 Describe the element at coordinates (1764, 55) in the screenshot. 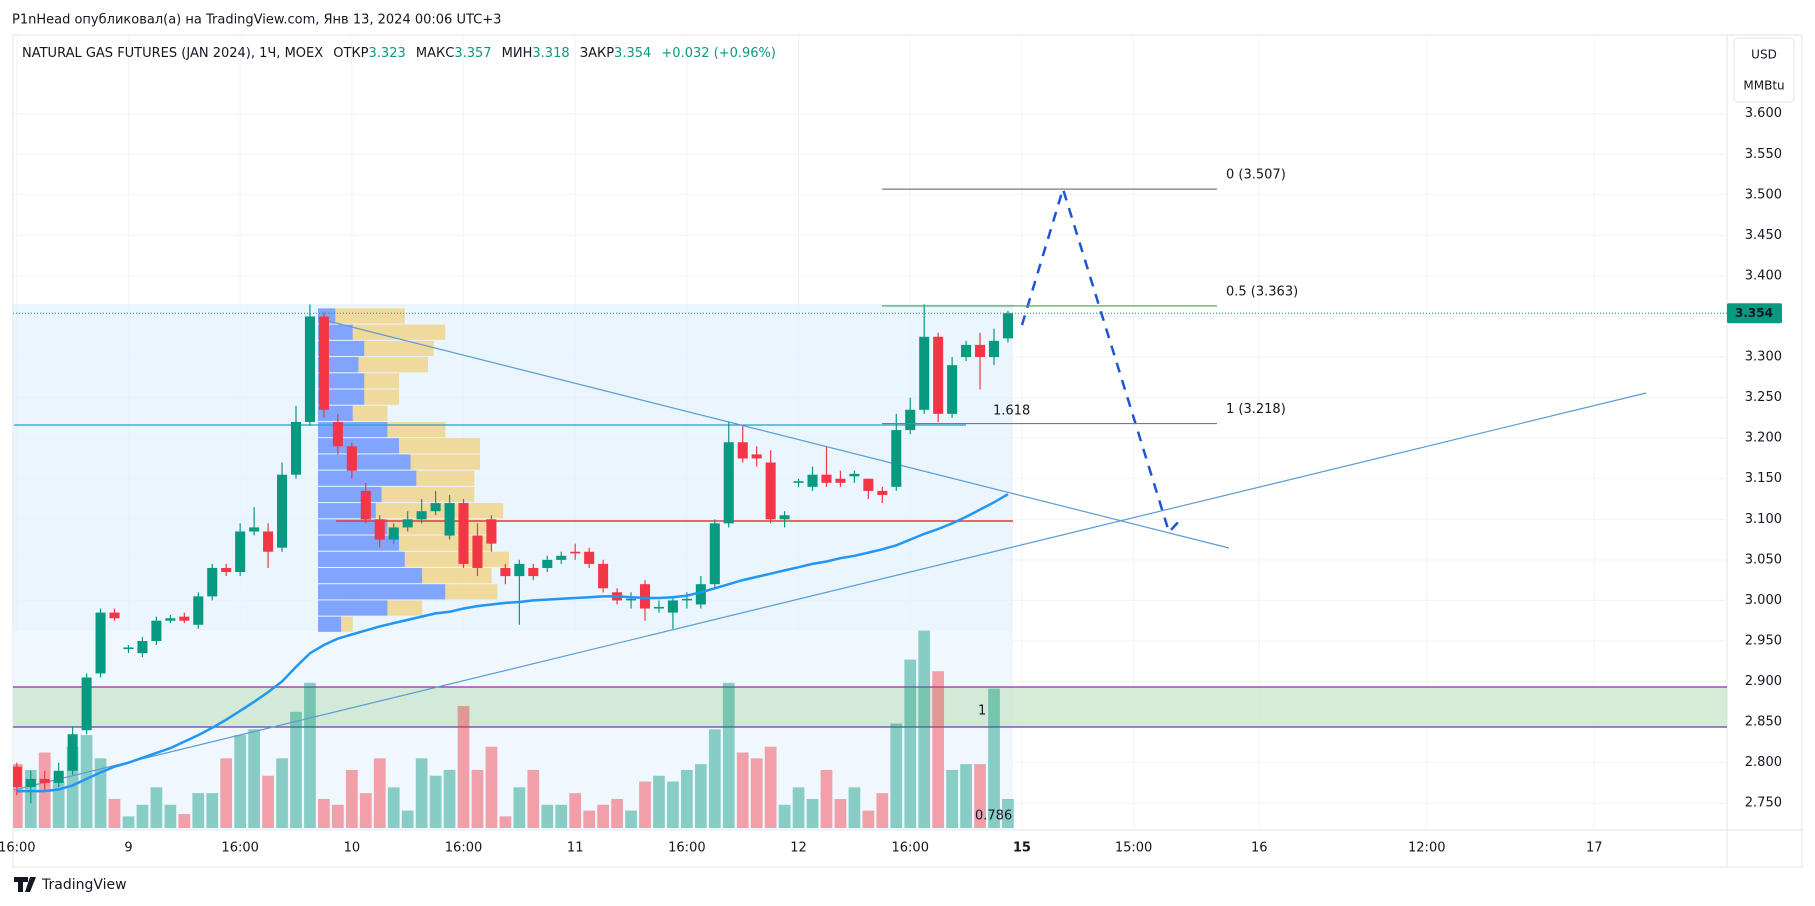

I see `currency: USD` at that location.